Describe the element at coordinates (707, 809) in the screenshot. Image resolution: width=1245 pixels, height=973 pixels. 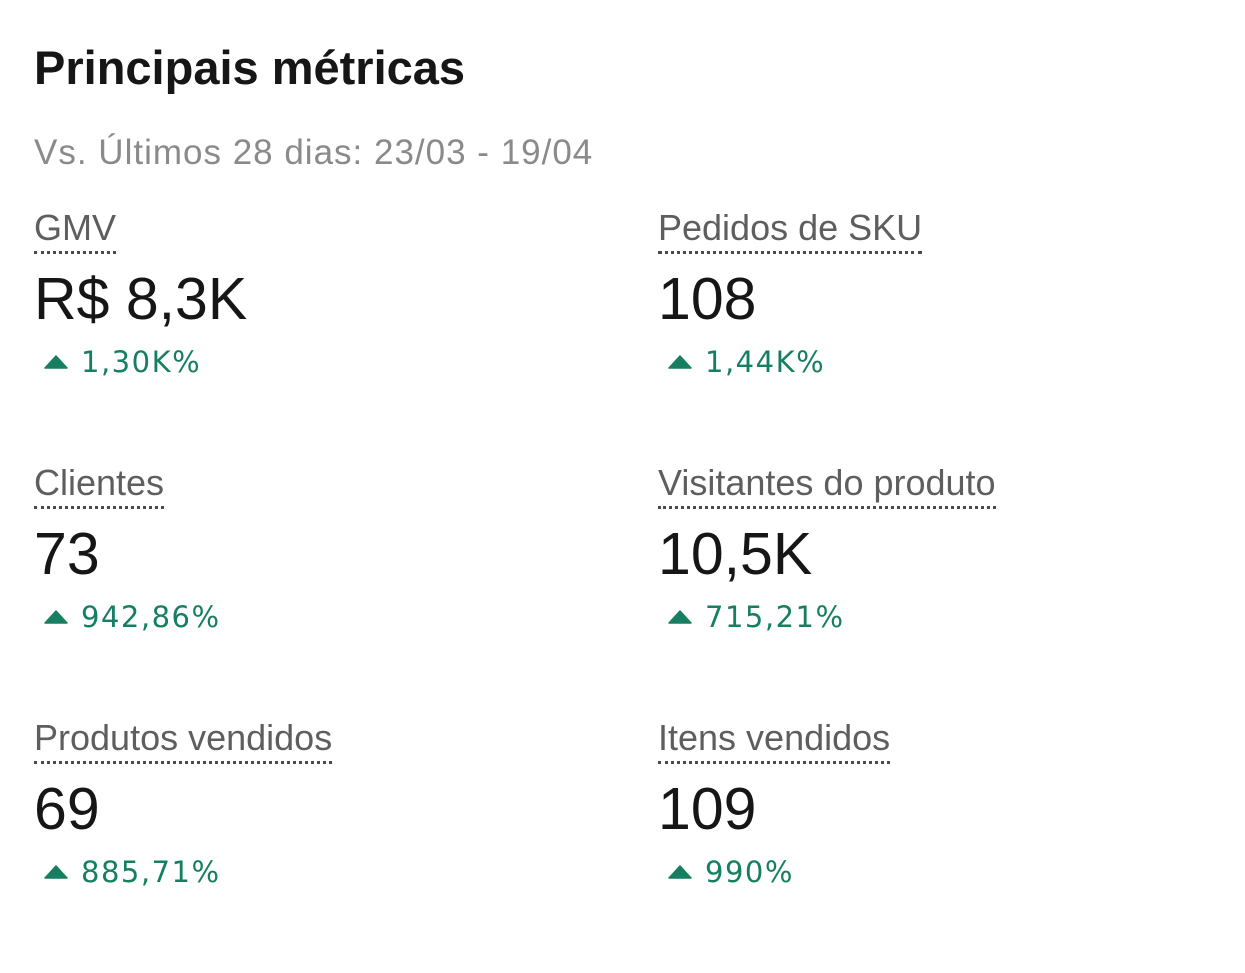
I see `metric-value: 109` at that location.